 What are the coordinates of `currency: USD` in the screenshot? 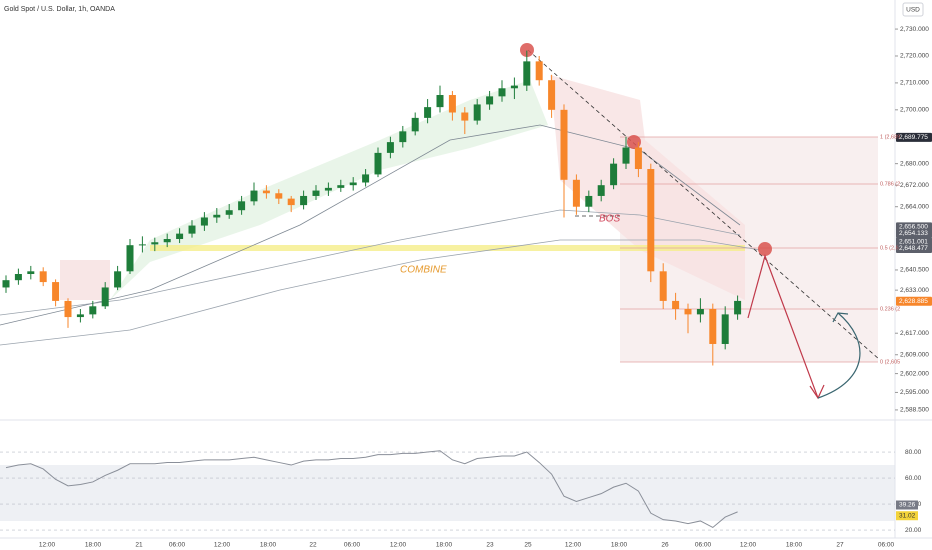 It's located at (913, 10).